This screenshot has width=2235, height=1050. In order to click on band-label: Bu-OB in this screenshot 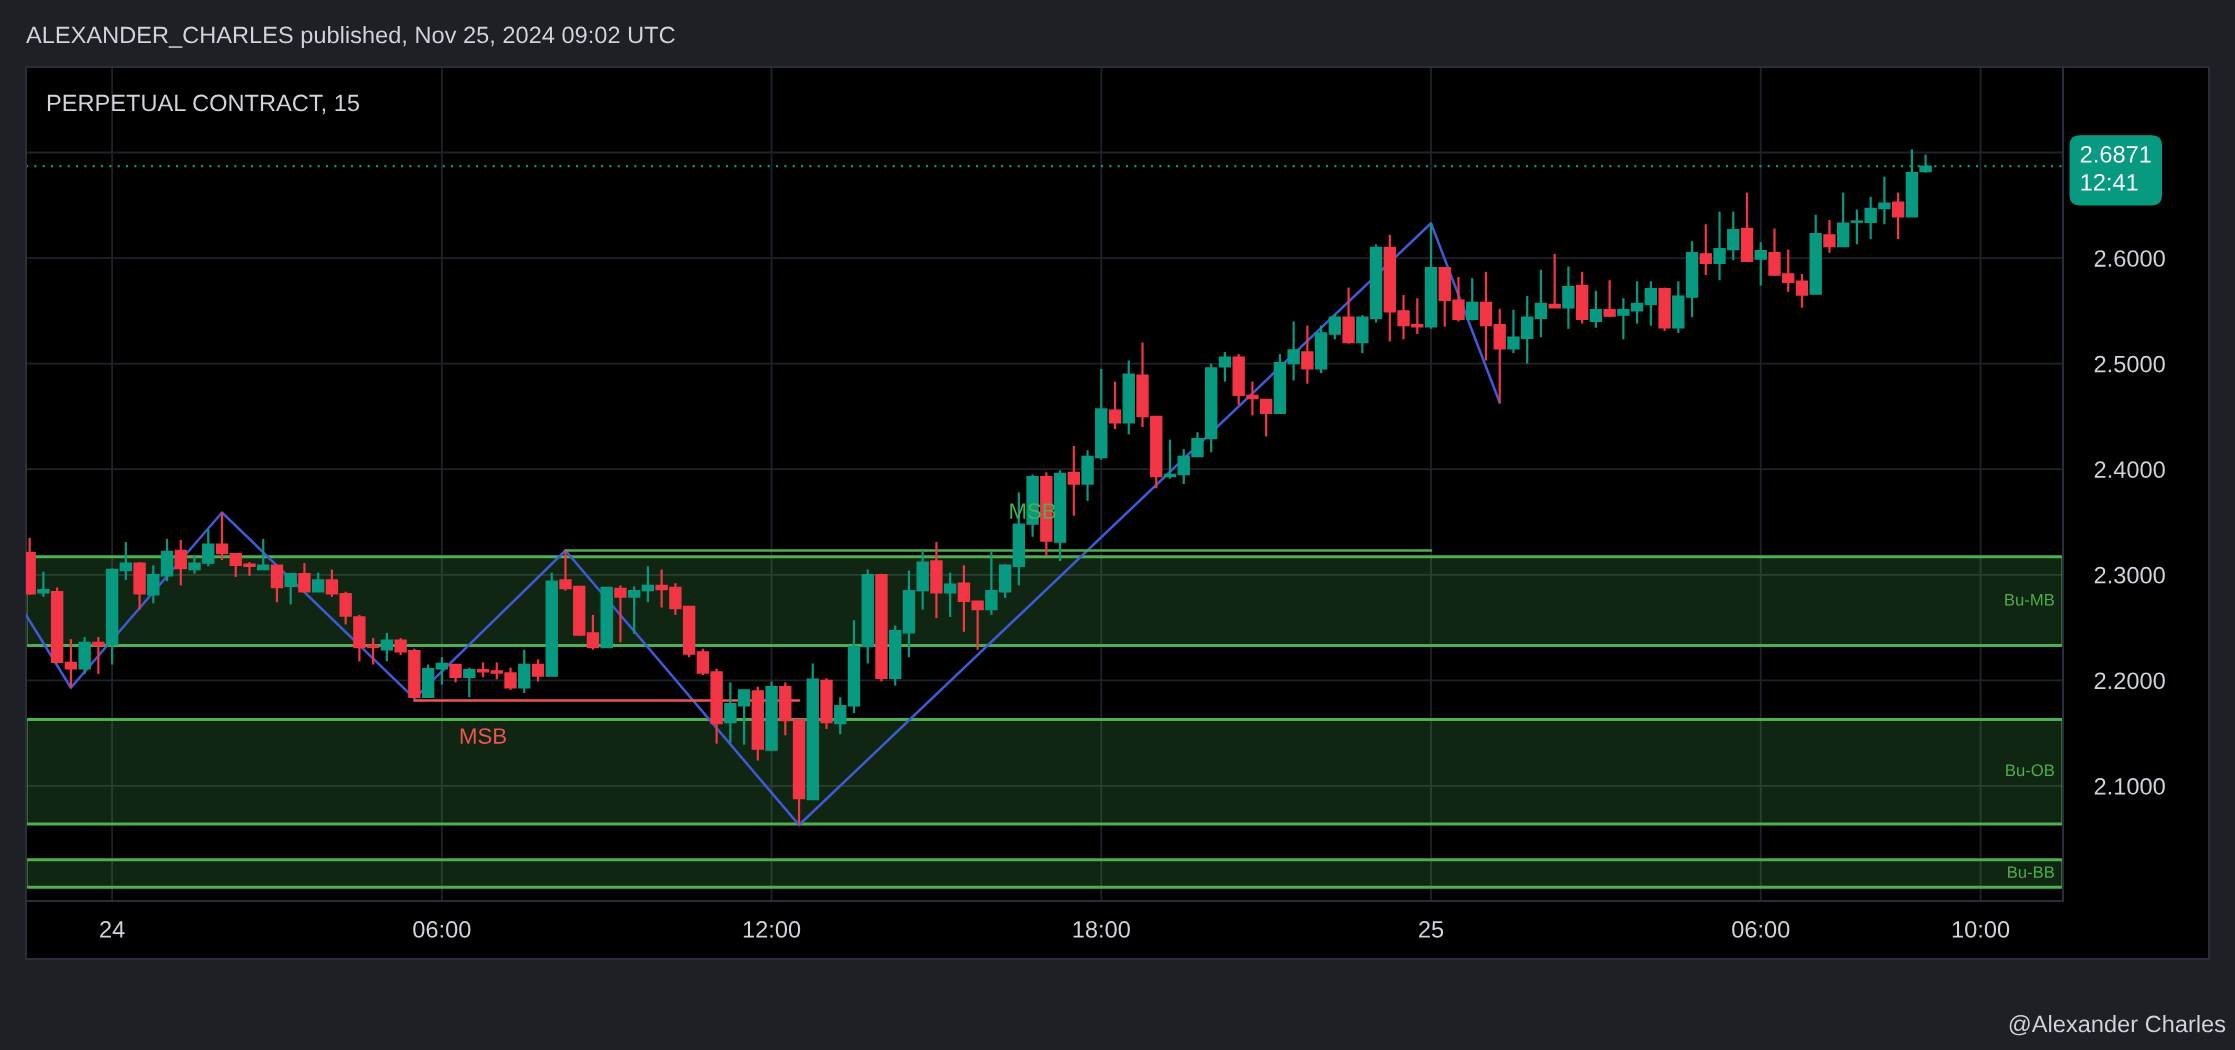, I will do `click(2030, 770)`.